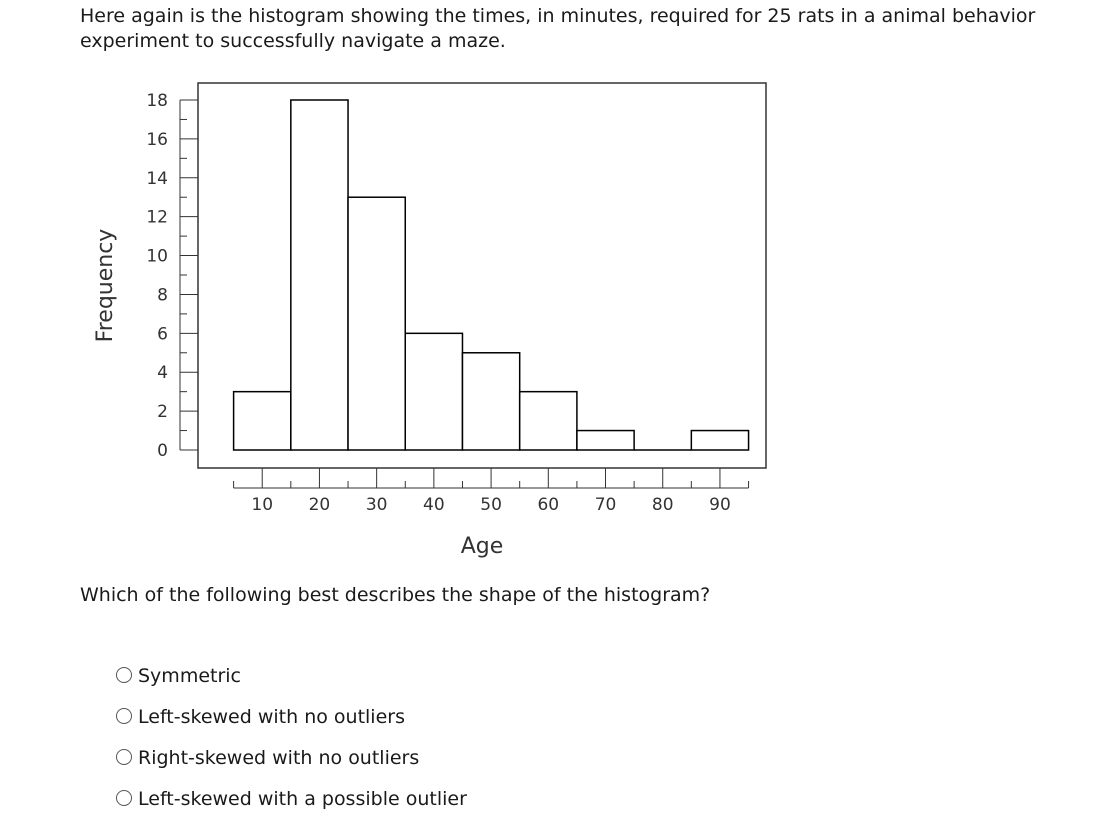  I want to click on option-symmetric: Symmetric, so click(291, 675).